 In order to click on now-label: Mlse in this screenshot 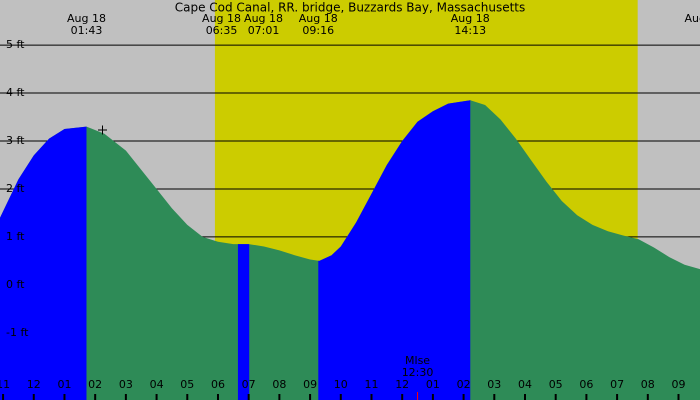, I will do `click(417, 360)`.